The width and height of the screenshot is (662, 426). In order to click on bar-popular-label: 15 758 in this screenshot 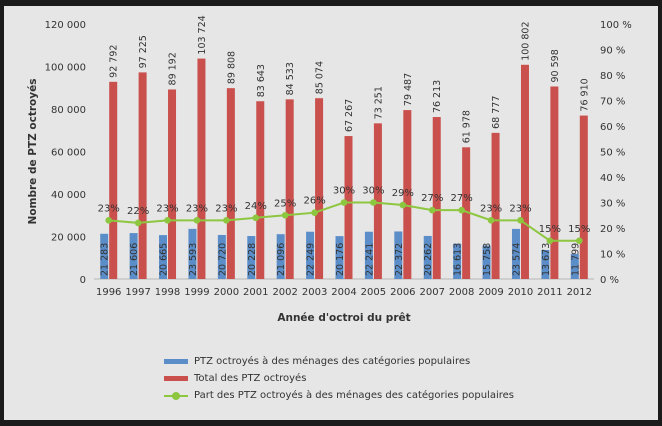, I will do `click(487, 259)`.